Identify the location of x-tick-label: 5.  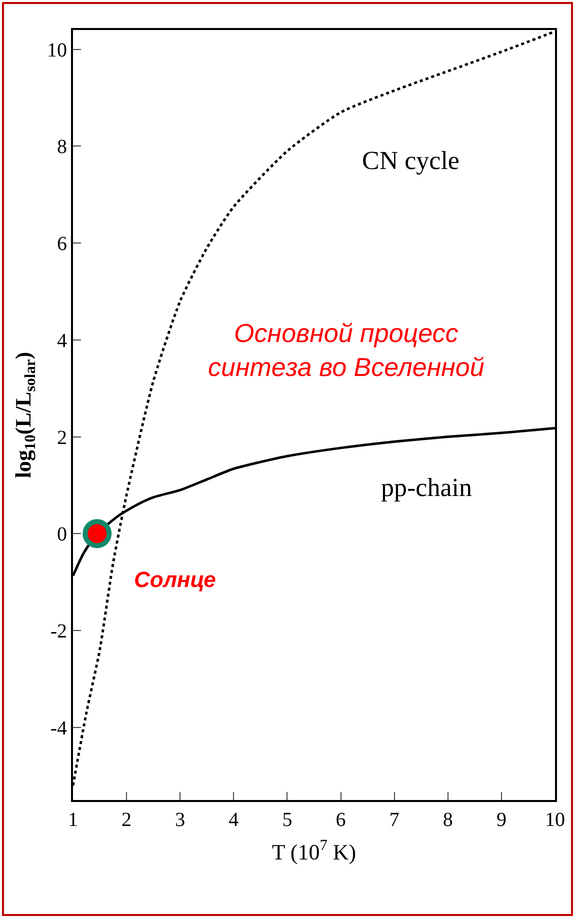
(287, 820).